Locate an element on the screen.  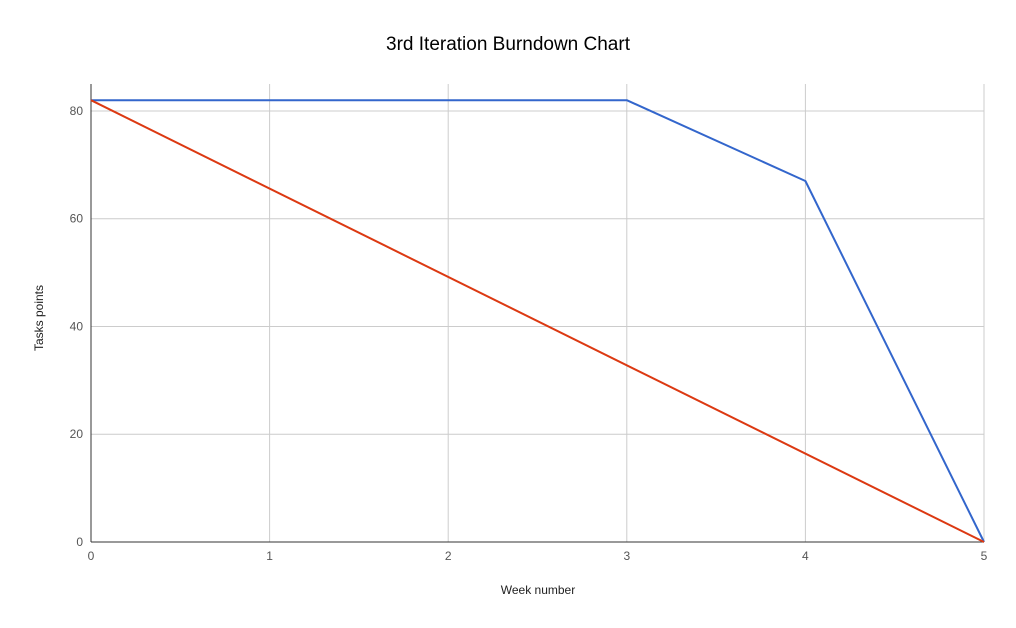
y-tick-label: 0 is located at coordinates (79, 542).